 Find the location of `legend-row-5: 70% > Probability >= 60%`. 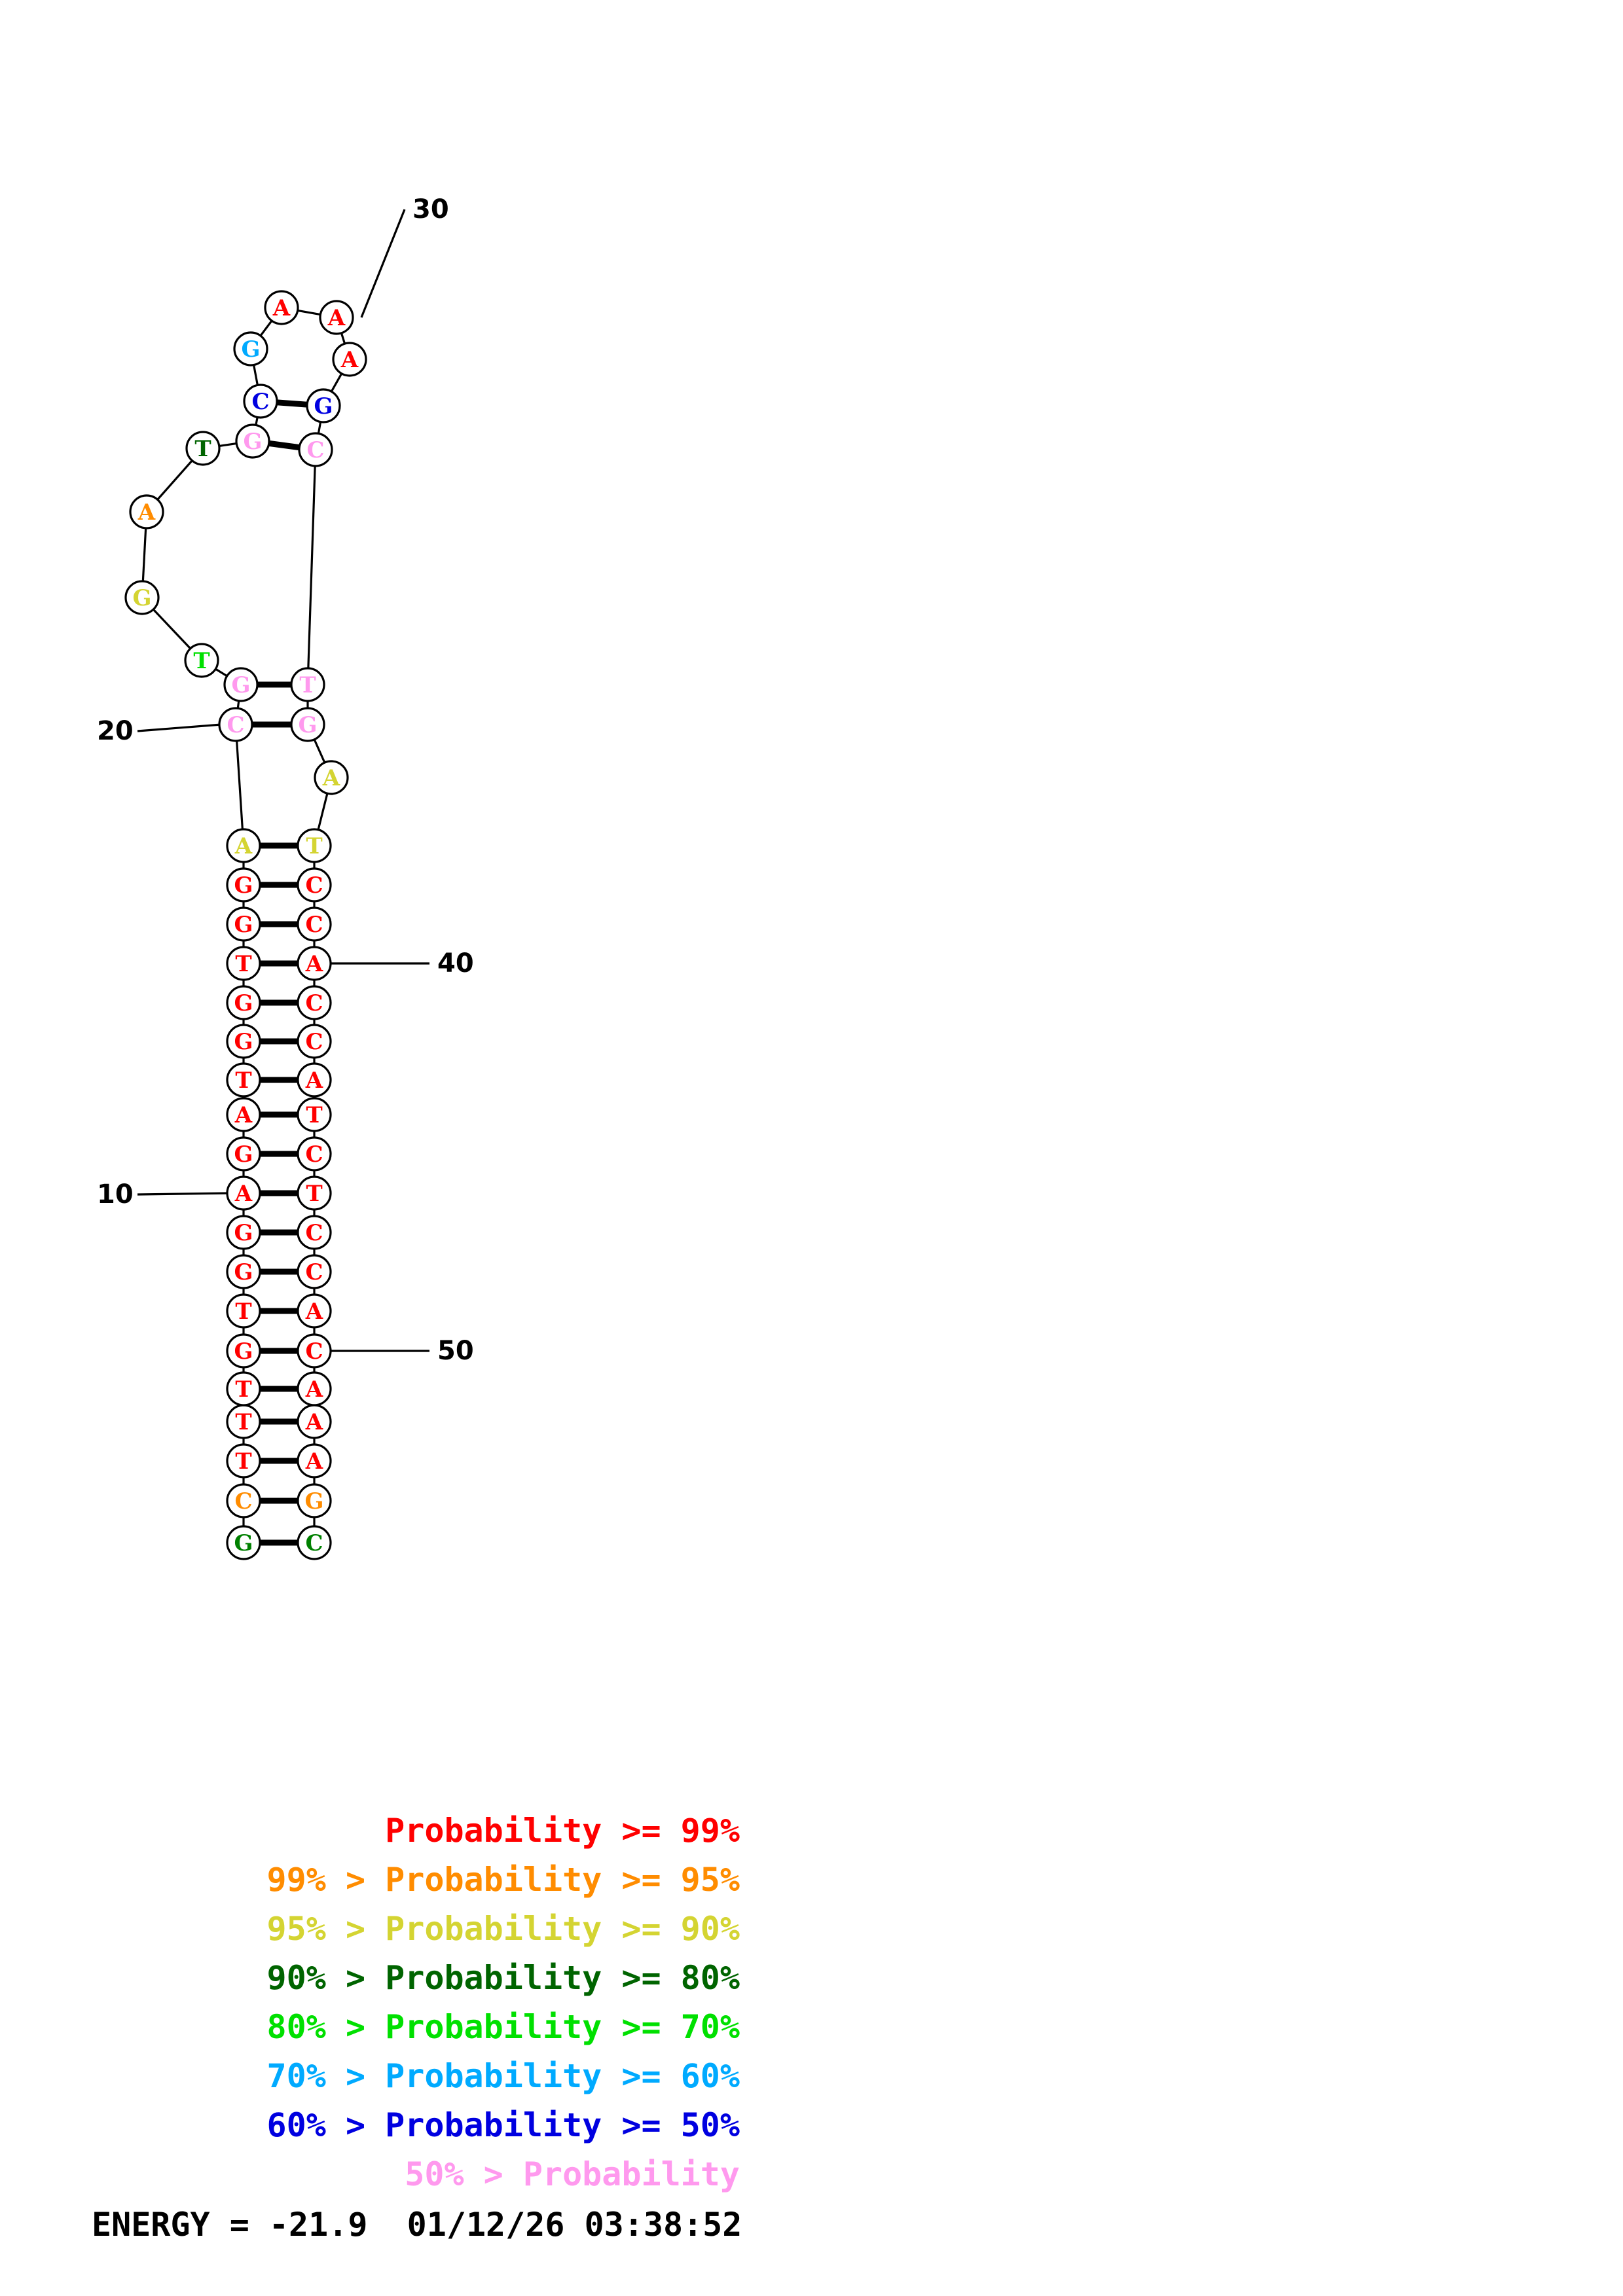

legend-row-5: 70% > Probability >= 60% is located at coordinates (503, 2076).